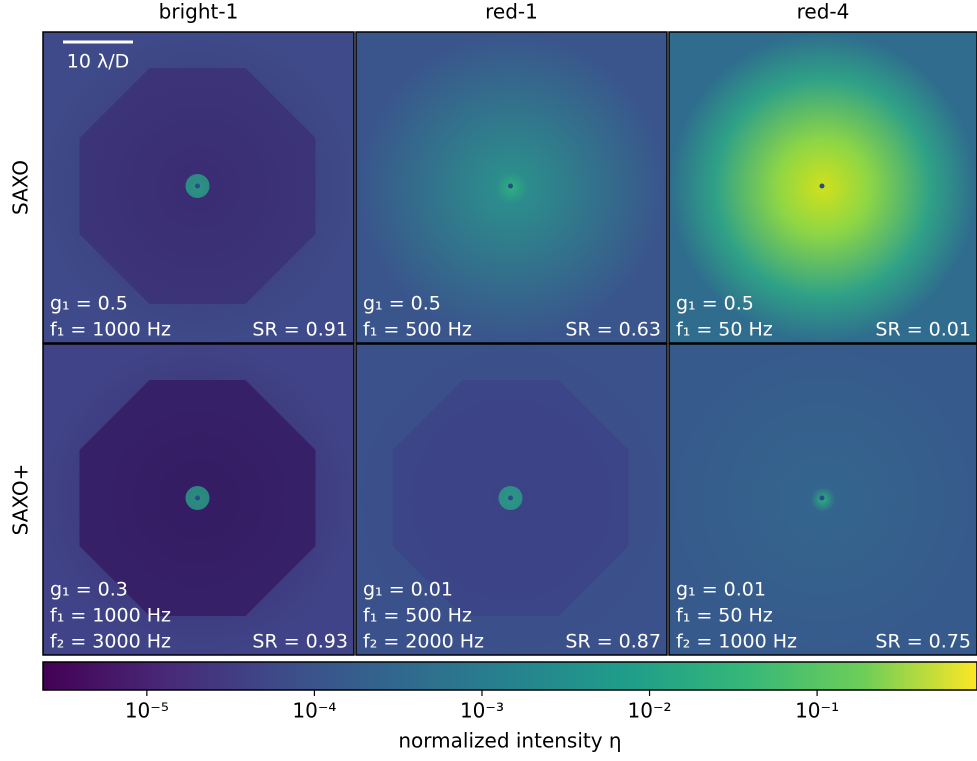 Image resolution: width=977 pixels, height=761 pixels. I want to click on panel-parameter: f₂ = 1000 Hz, so click(736, 642).